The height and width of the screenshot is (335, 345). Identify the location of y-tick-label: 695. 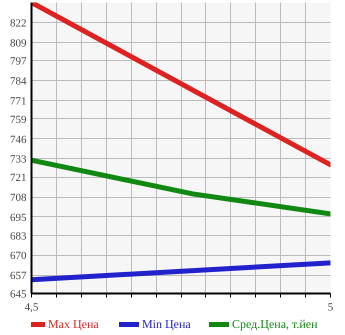
(18, 218).